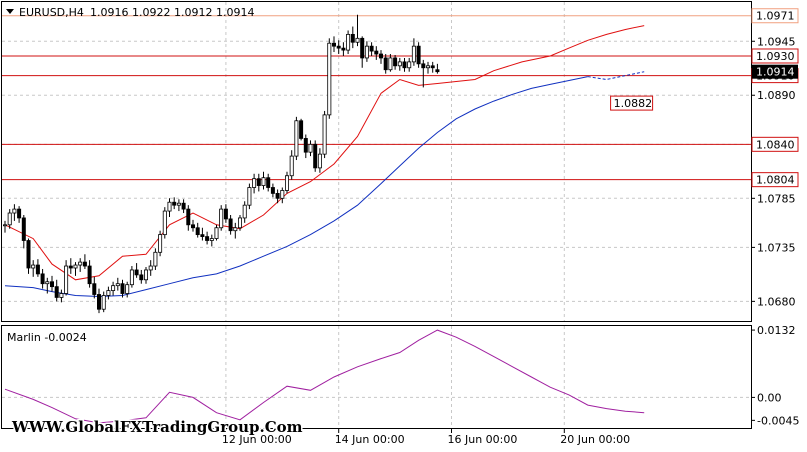 Image resolution: width=807 pixels, height=452 pixels. I want to click on price-tick-label: 1.0785, so click(776, 198).